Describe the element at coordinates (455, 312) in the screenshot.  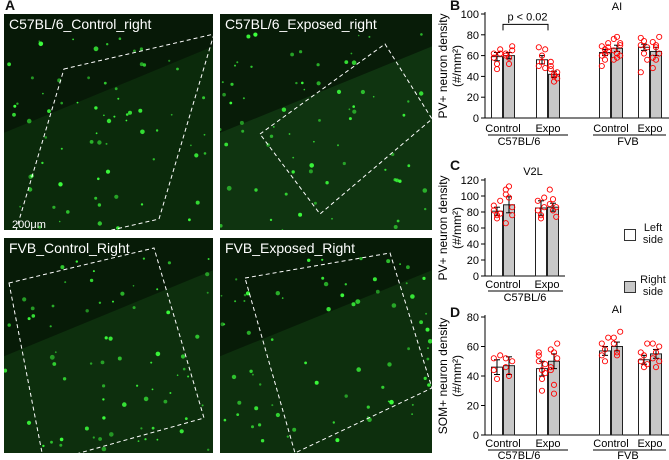
I see `panel-label-d: D` at that location.